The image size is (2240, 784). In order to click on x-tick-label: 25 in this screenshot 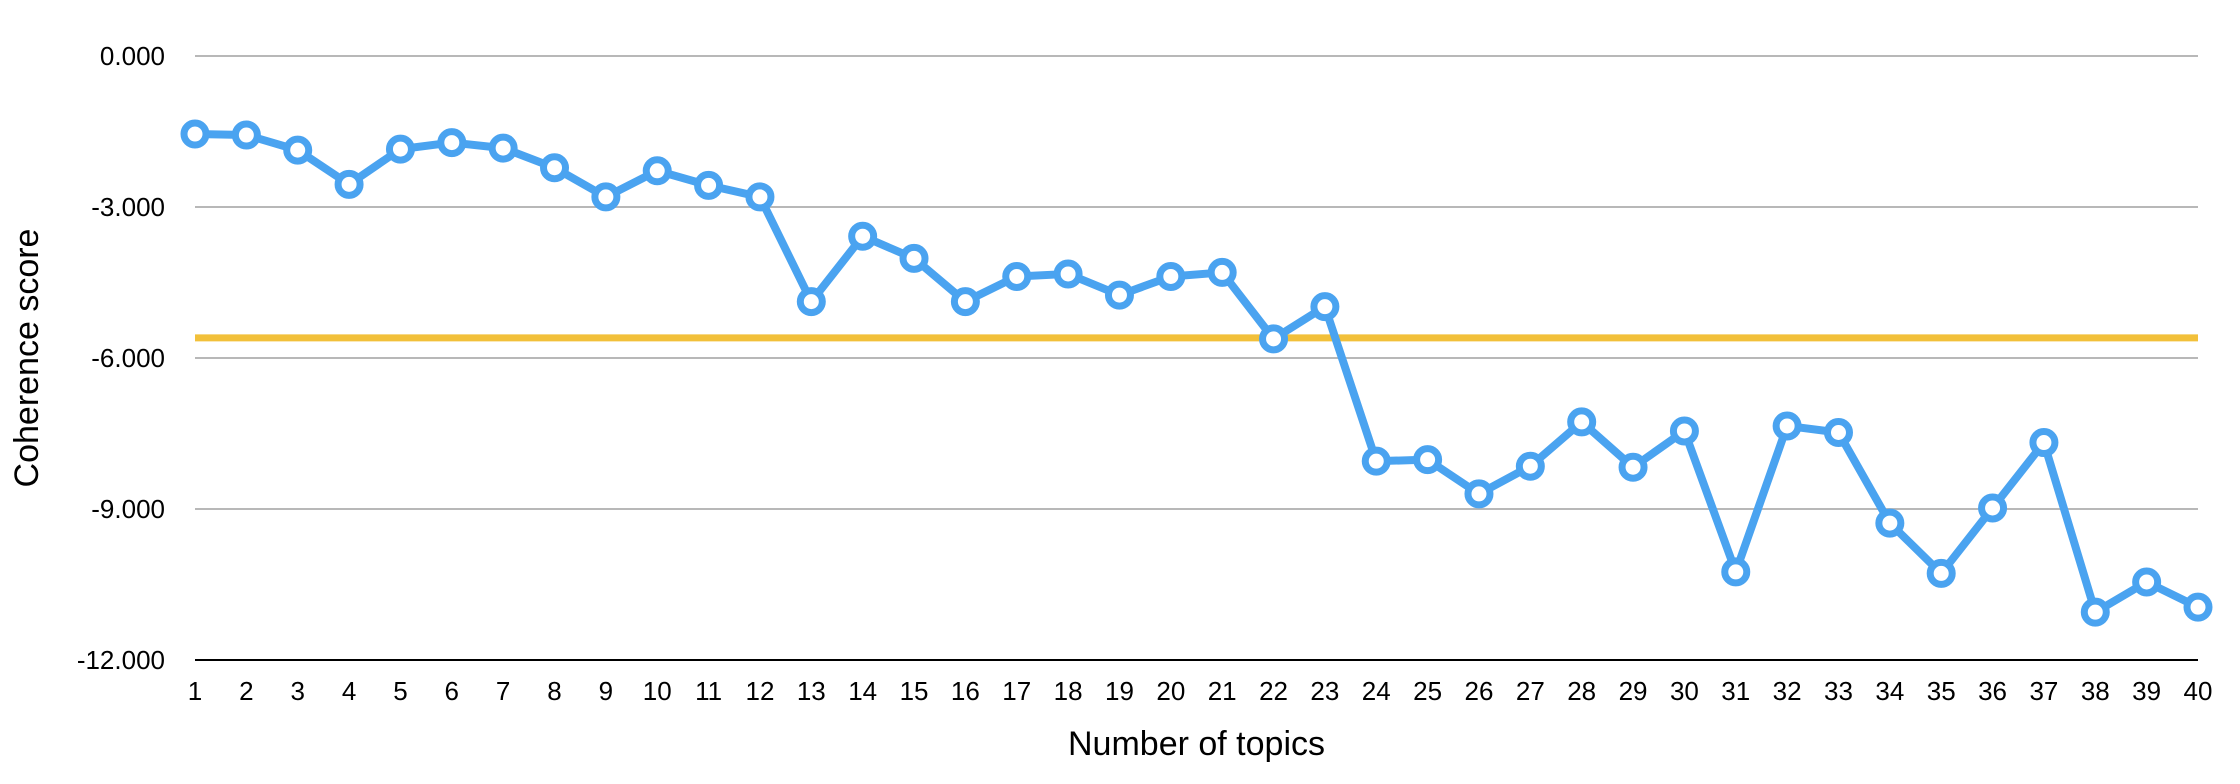, I will do `click(1427, 691)`.